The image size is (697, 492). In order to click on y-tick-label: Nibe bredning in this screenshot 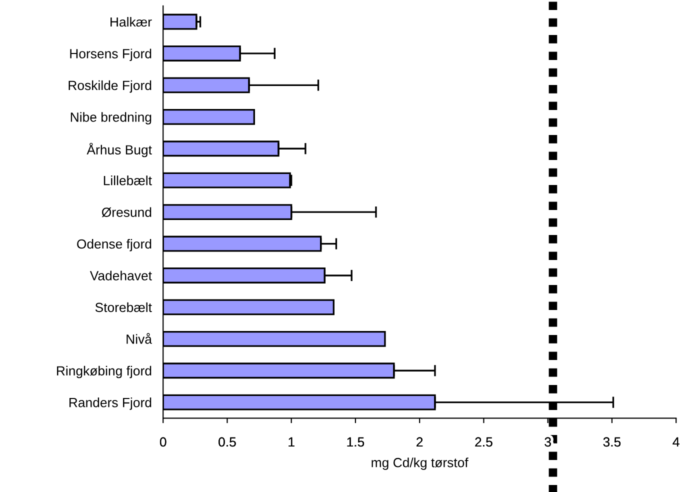, I will do `click(111, 118)`.